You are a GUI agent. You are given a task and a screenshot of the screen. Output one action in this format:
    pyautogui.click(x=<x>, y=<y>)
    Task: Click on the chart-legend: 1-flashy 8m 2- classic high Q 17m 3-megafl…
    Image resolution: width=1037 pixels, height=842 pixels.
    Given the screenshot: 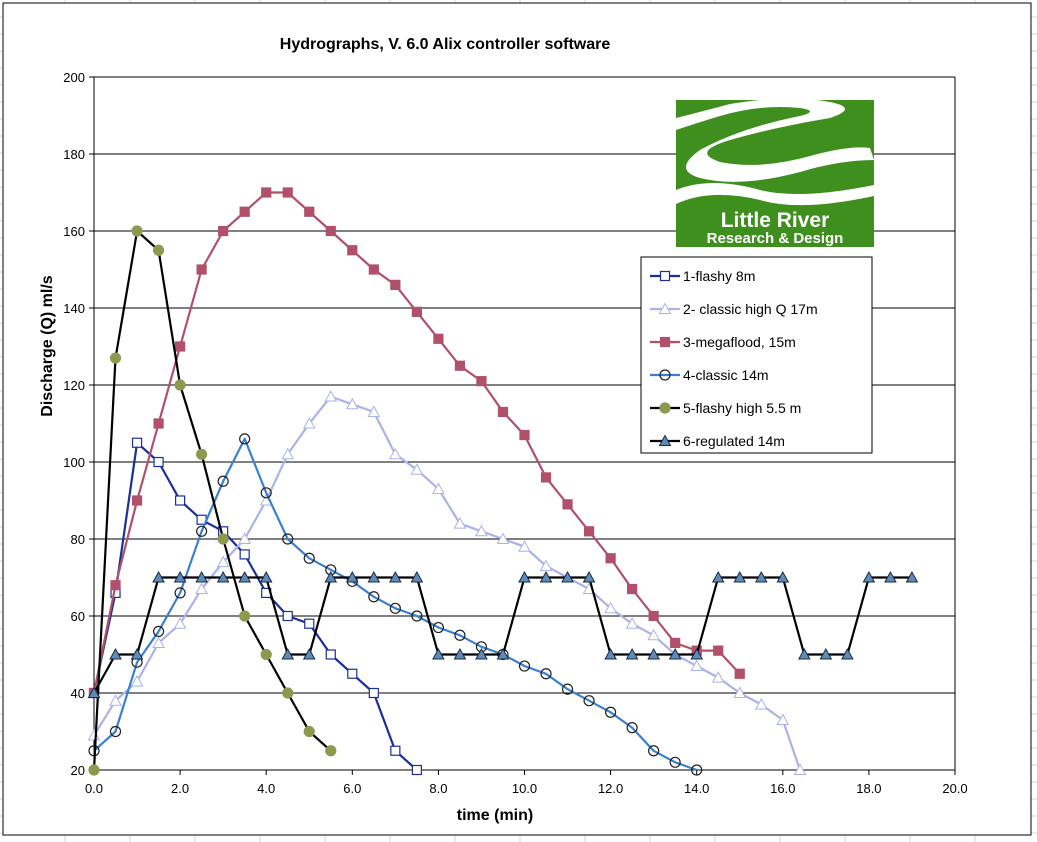 What is the action you would take?
    pyautogui.click(x=756, y=355)
    